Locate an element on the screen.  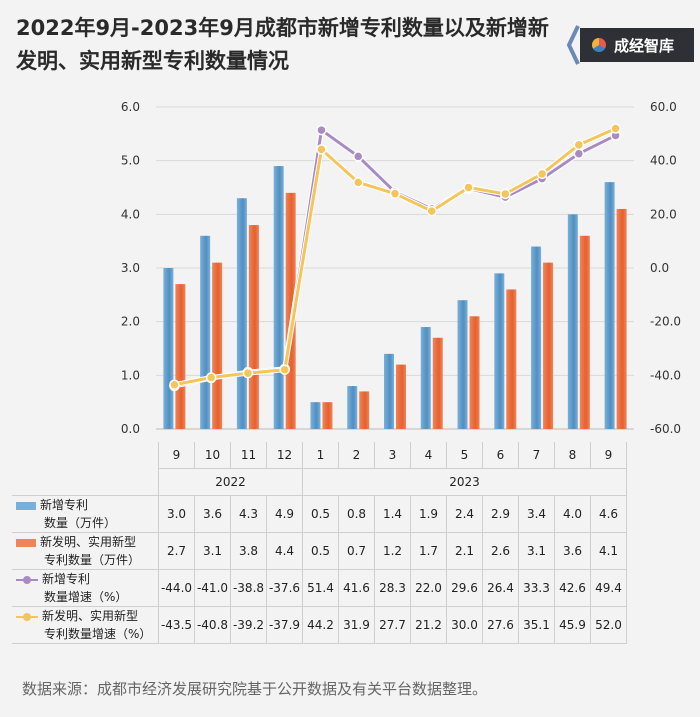
tricolor-circle-icon is located at coordinates (599, 45).